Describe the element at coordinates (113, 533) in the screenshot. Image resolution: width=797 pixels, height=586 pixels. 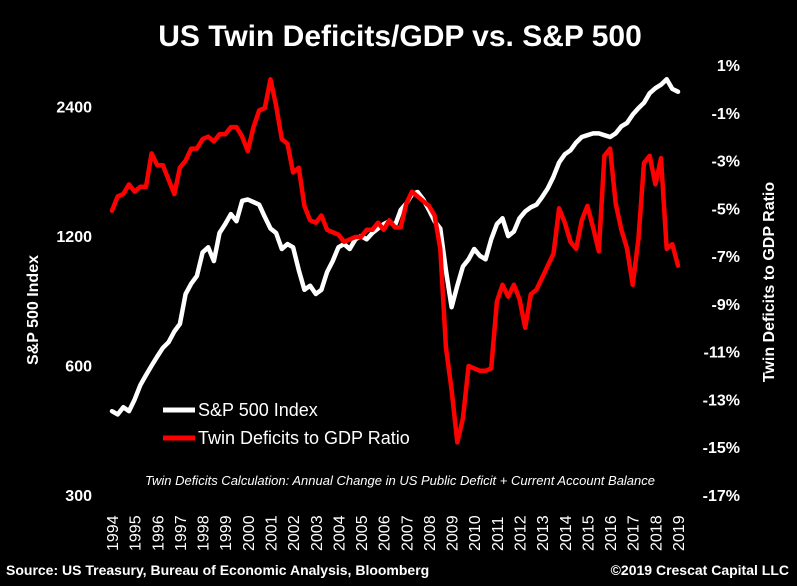
I see `x-tick-label: 1994` at that location.